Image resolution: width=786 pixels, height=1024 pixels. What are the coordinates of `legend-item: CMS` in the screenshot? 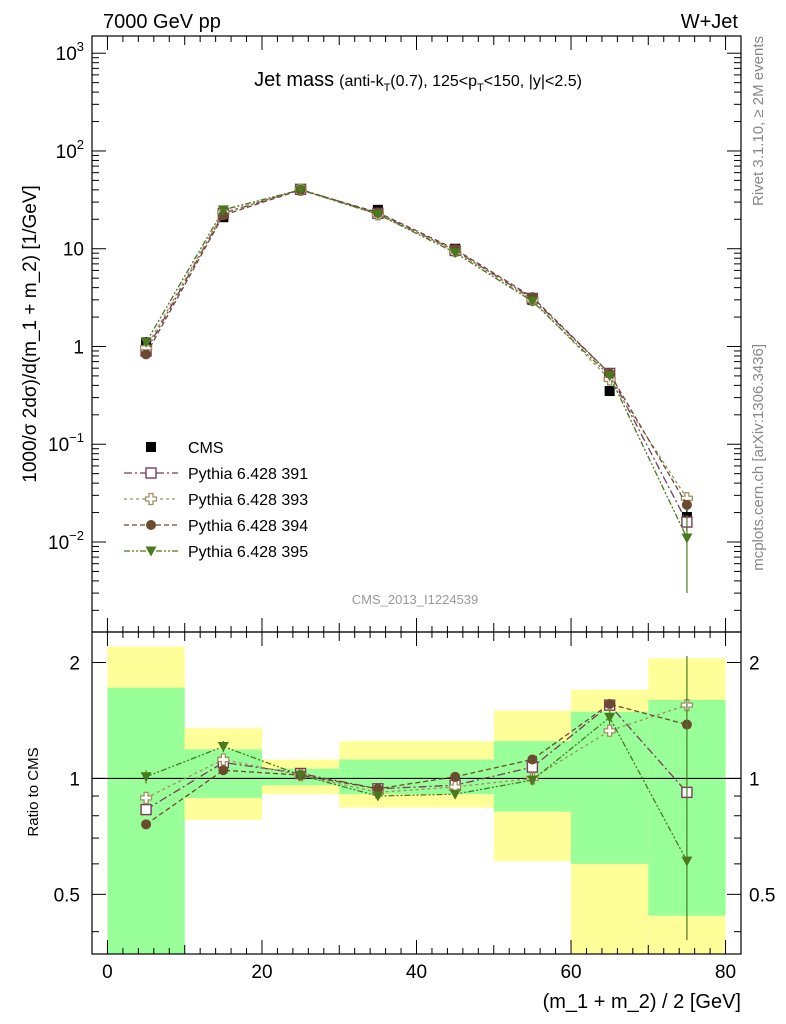 It's located at (185, 448).